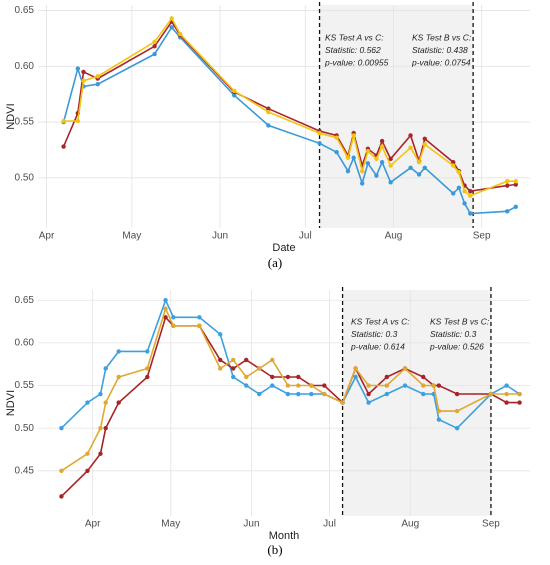  Describe the element at coordinates (284, 536) in the screenshot. I see `x-axis-title: Month` at that location.